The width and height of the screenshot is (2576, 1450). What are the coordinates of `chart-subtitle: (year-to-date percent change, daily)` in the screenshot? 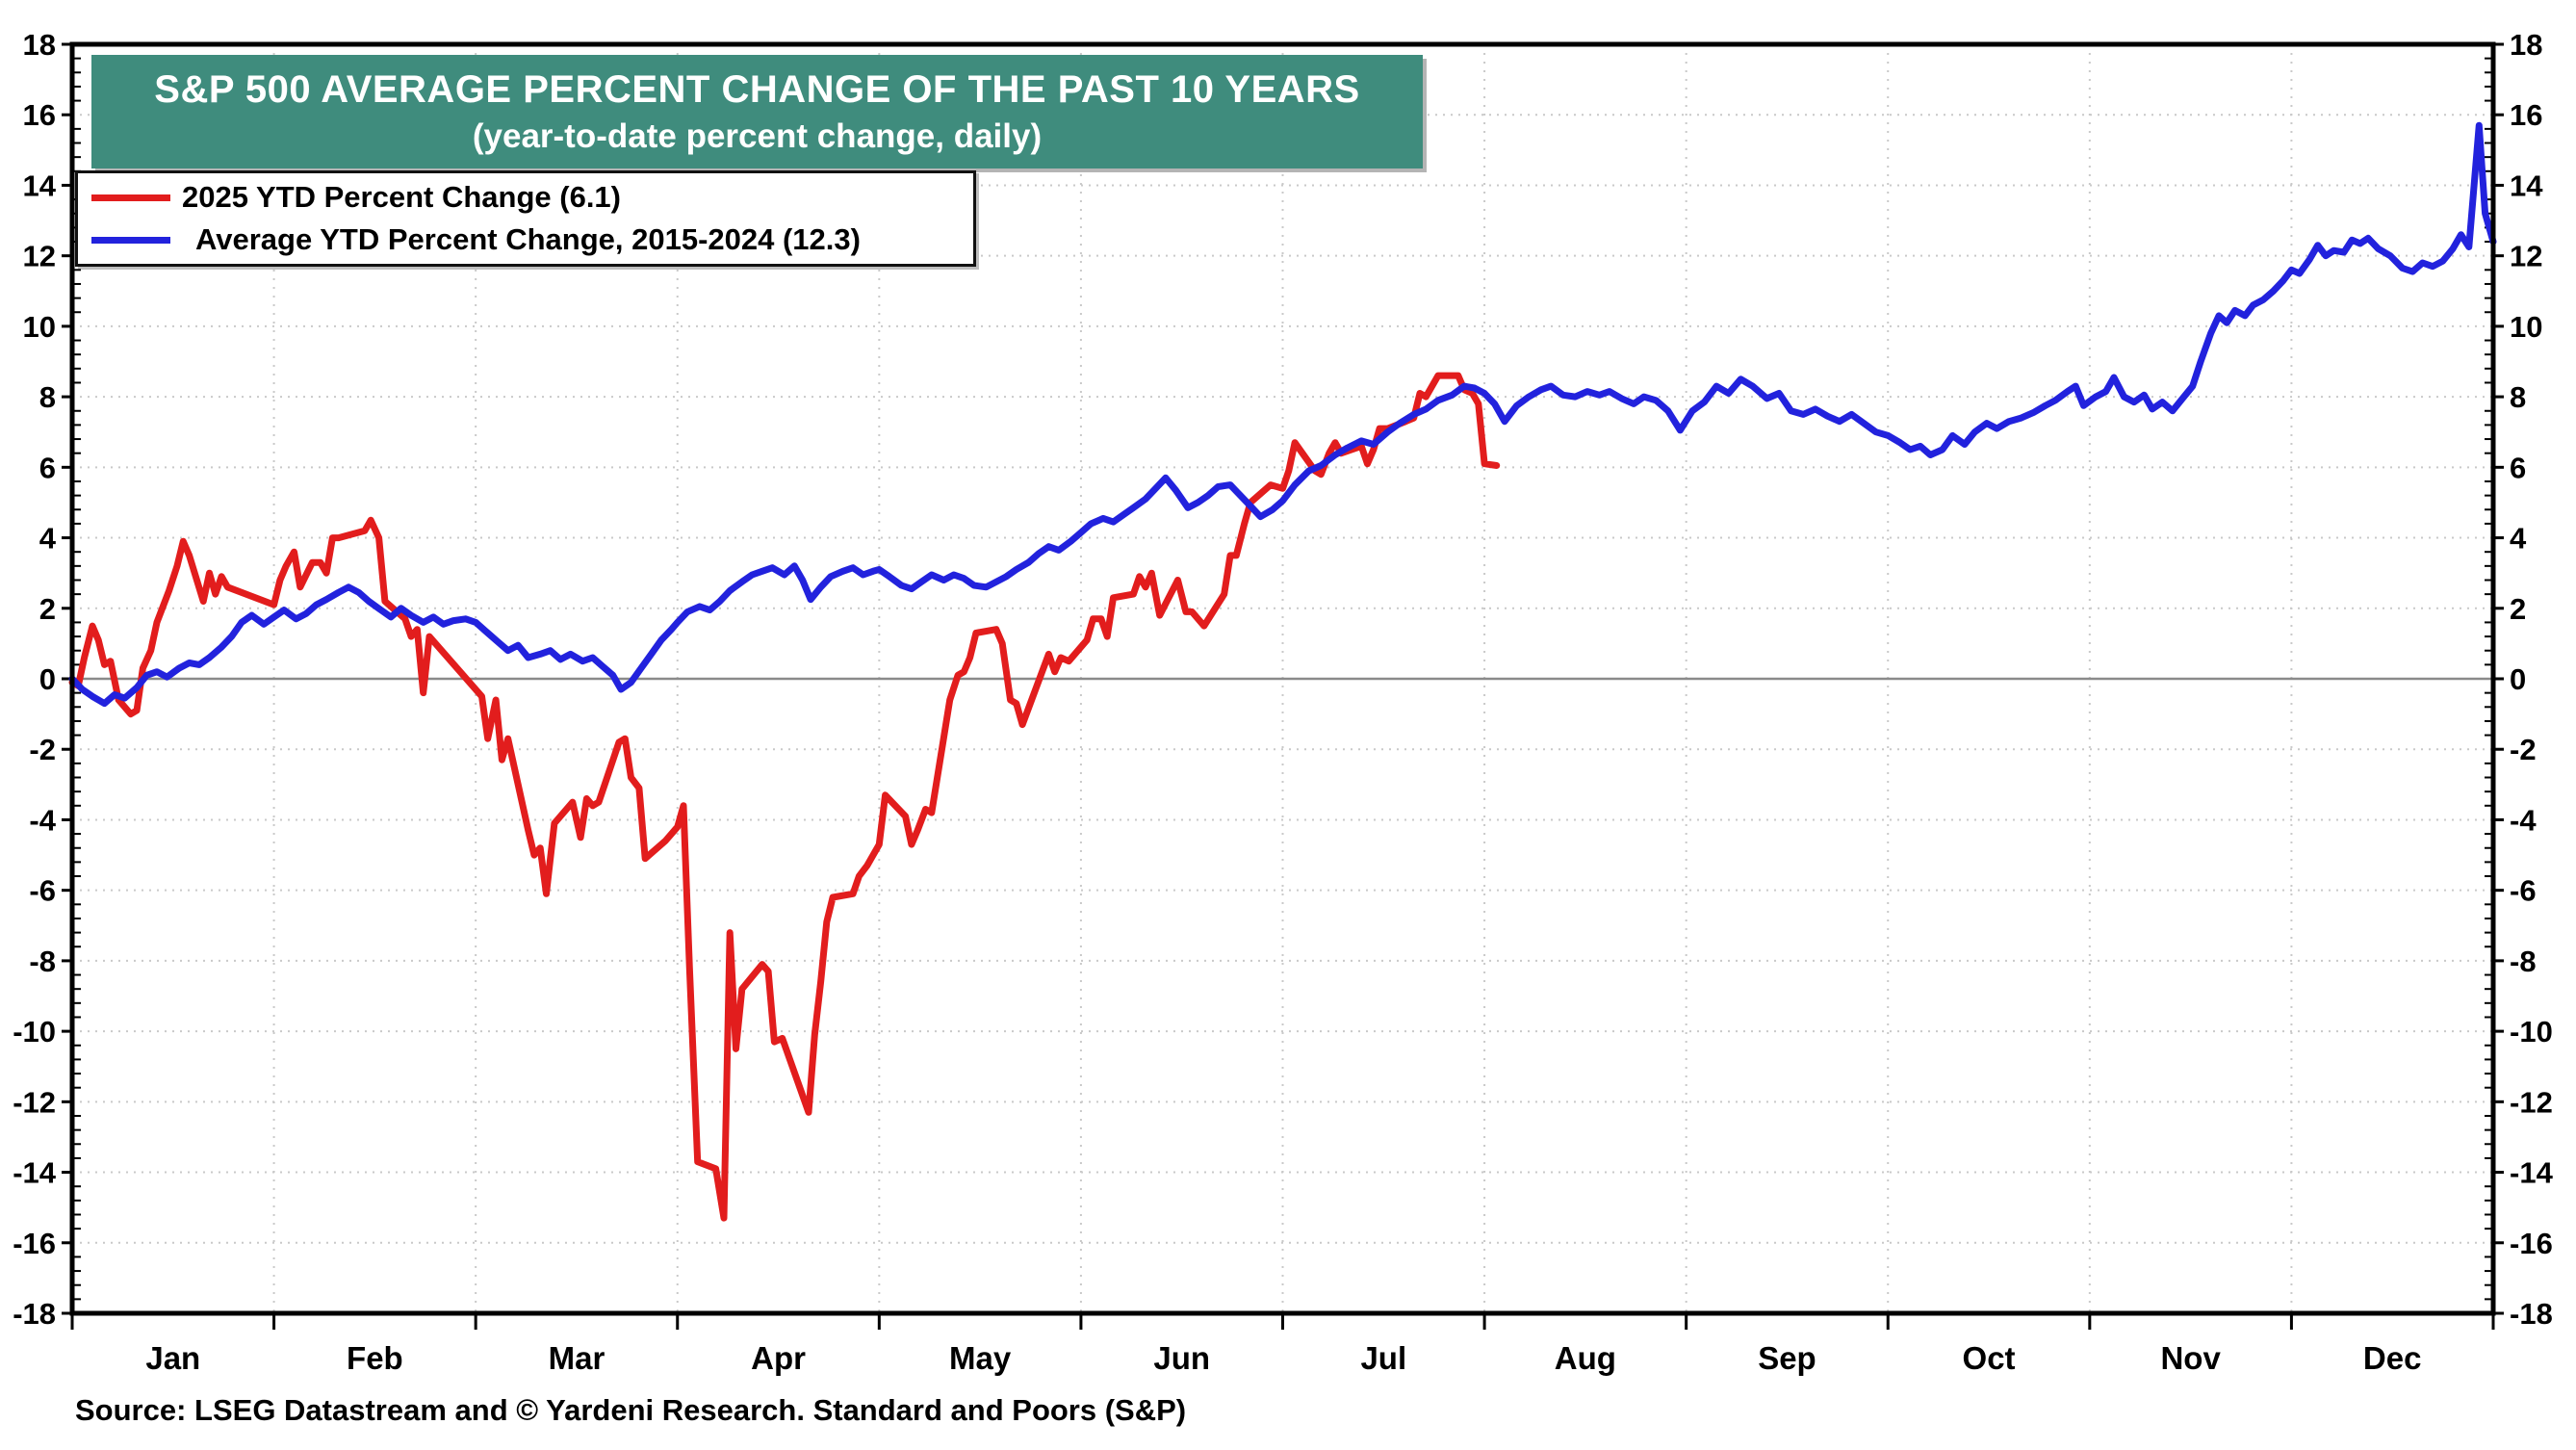 It's located at (757, 136).